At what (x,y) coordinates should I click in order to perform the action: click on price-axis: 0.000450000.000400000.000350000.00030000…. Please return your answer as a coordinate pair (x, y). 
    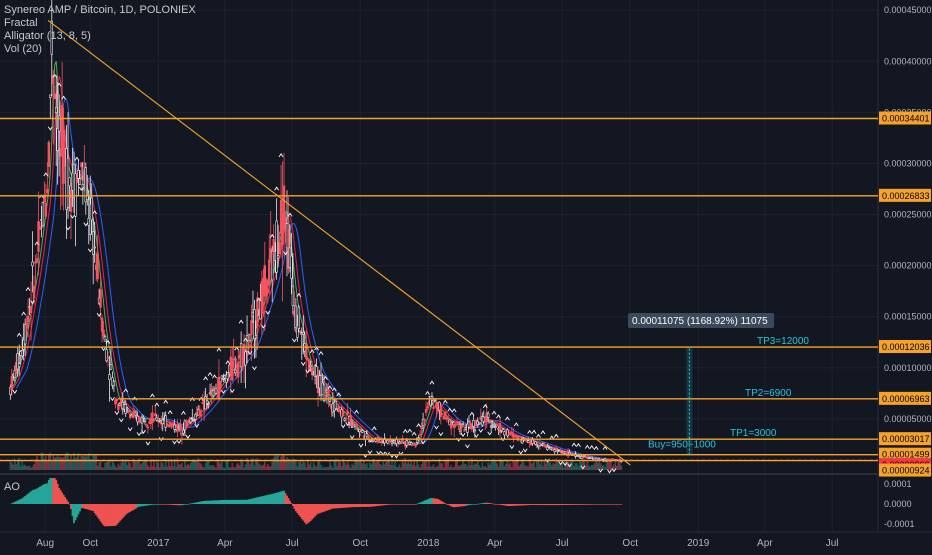
    Looking at the image, I should click on (905, 267).